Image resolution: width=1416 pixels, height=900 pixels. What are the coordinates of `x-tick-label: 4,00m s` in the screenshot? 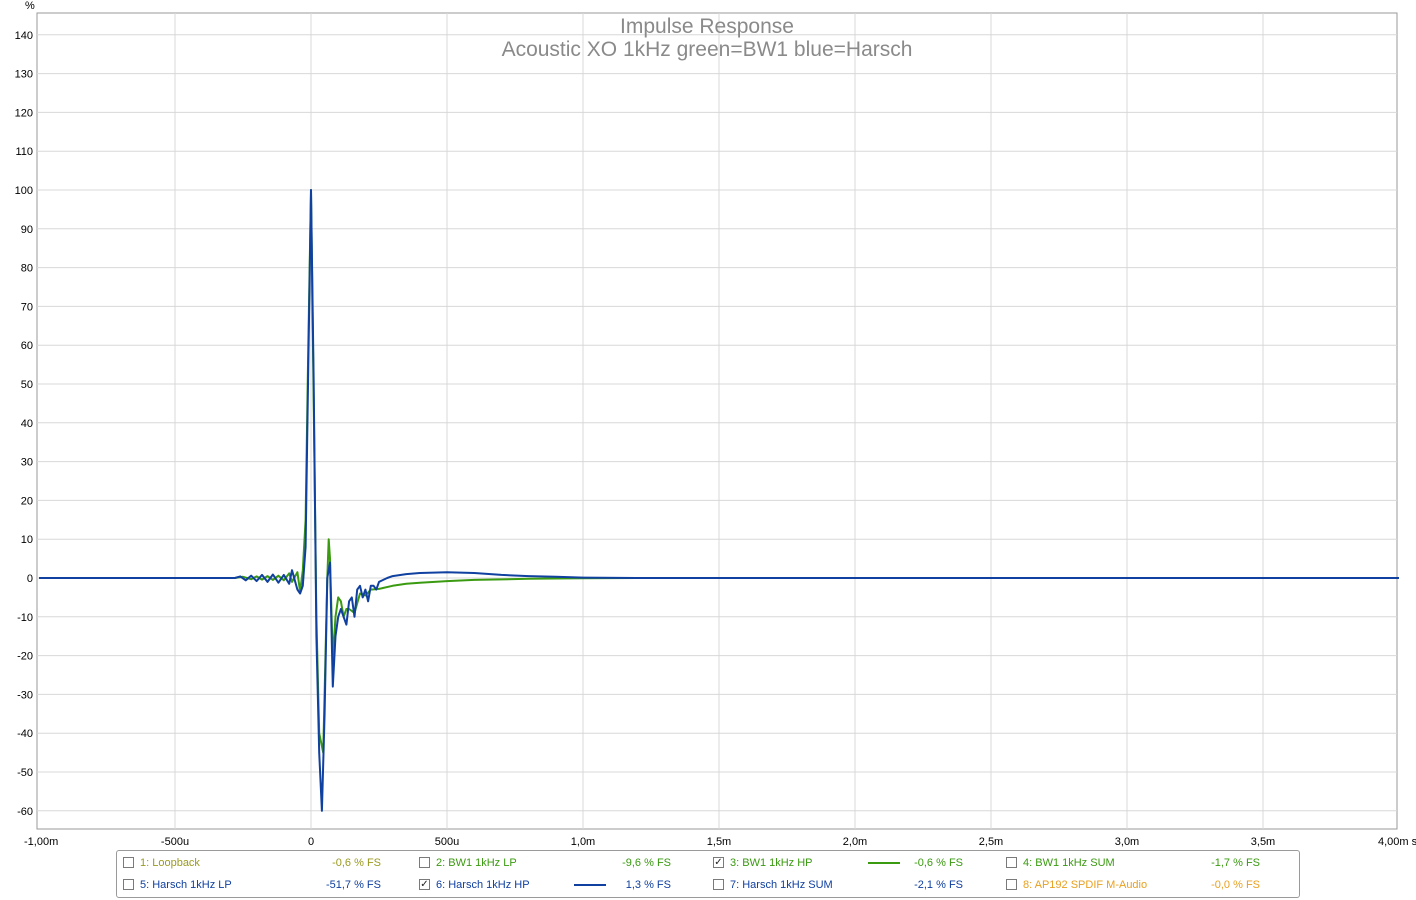 It's located at (1397, 842).